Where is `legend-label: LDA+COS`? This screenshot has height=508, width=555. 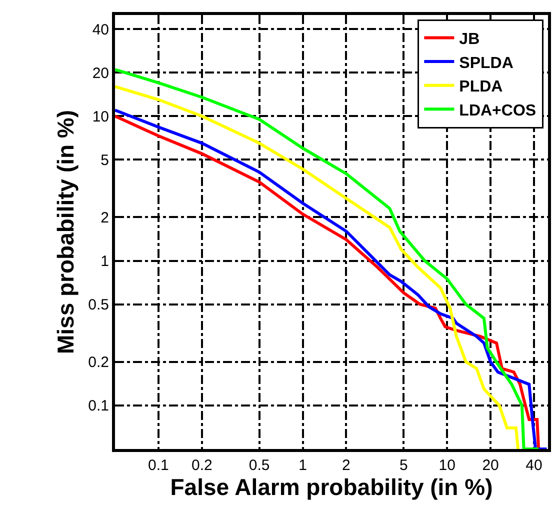 legend-label: LDA+COS is located at coordinates (497, 111).